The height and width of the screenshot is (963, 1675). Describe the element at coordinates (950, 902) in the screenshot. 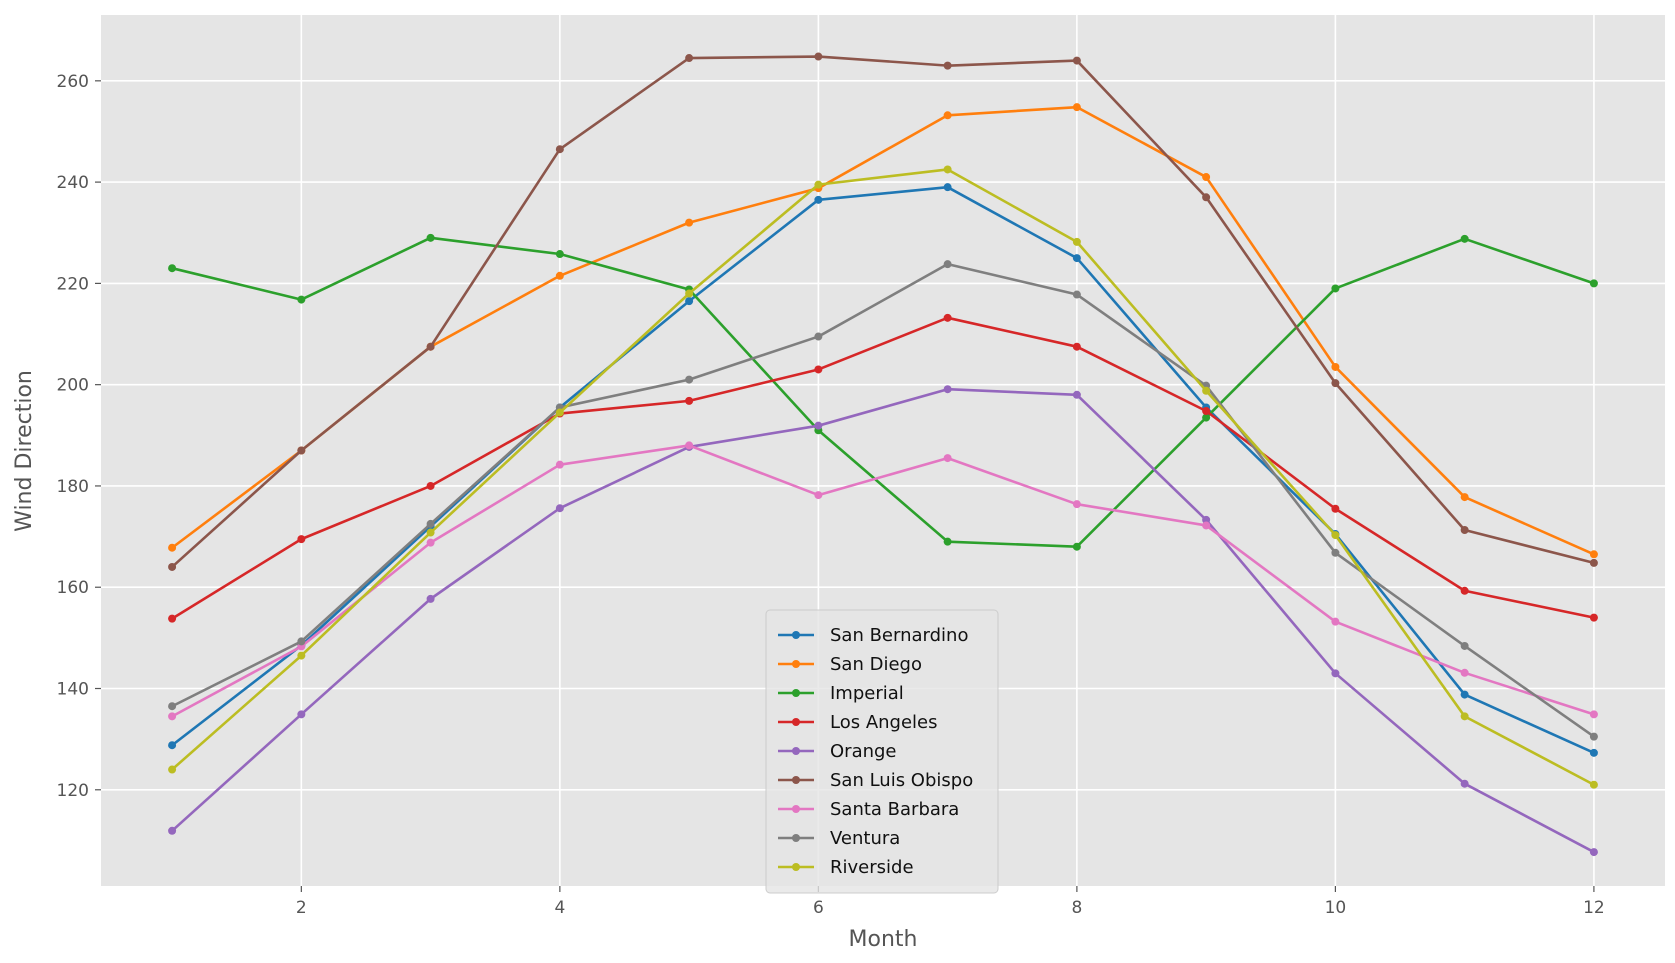

I see `x-axis-ticks: 2 4 6 8 10 12` at that location.